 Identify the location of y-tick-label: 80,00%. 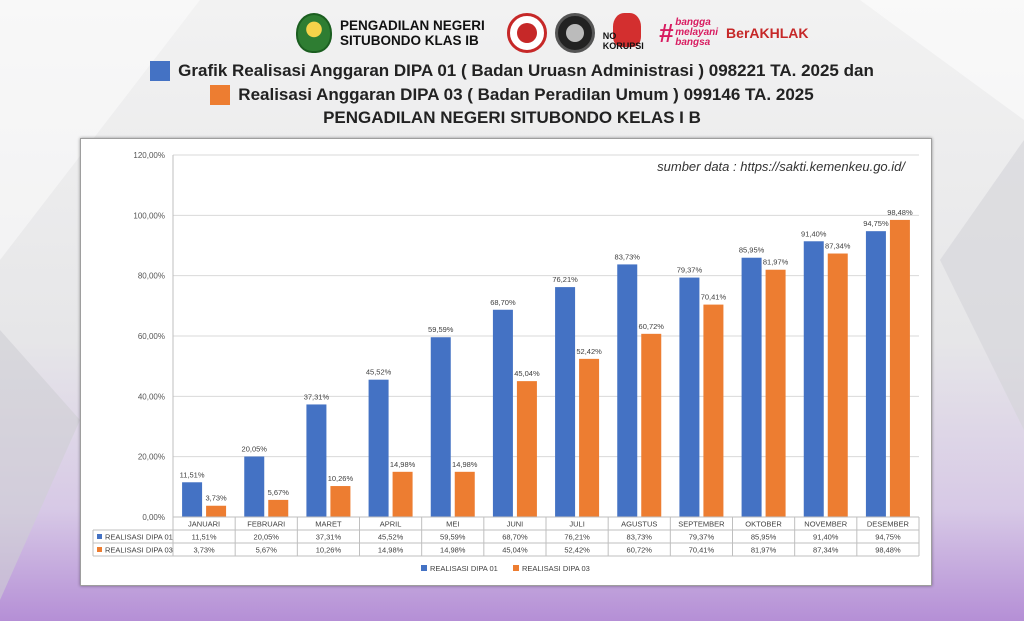
(151, 276).